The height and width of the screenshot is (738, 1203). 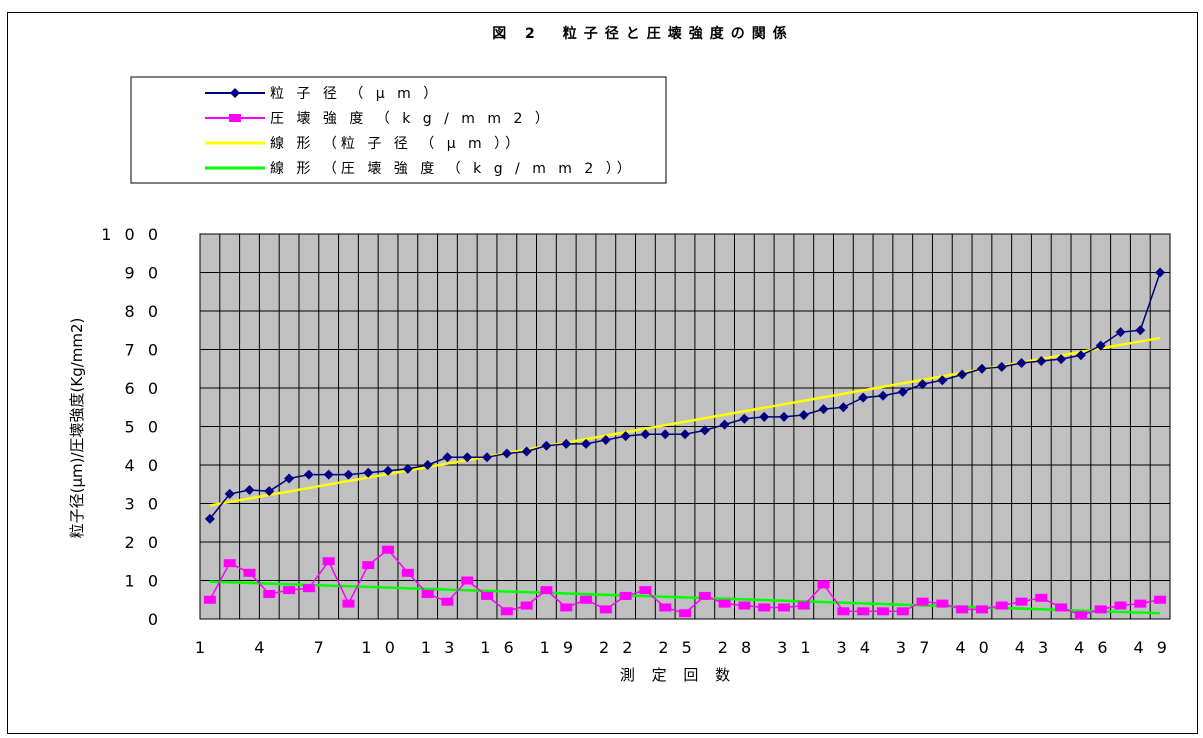 I want to click on y-tick-label: 3 0, so click(x=143, y=504).